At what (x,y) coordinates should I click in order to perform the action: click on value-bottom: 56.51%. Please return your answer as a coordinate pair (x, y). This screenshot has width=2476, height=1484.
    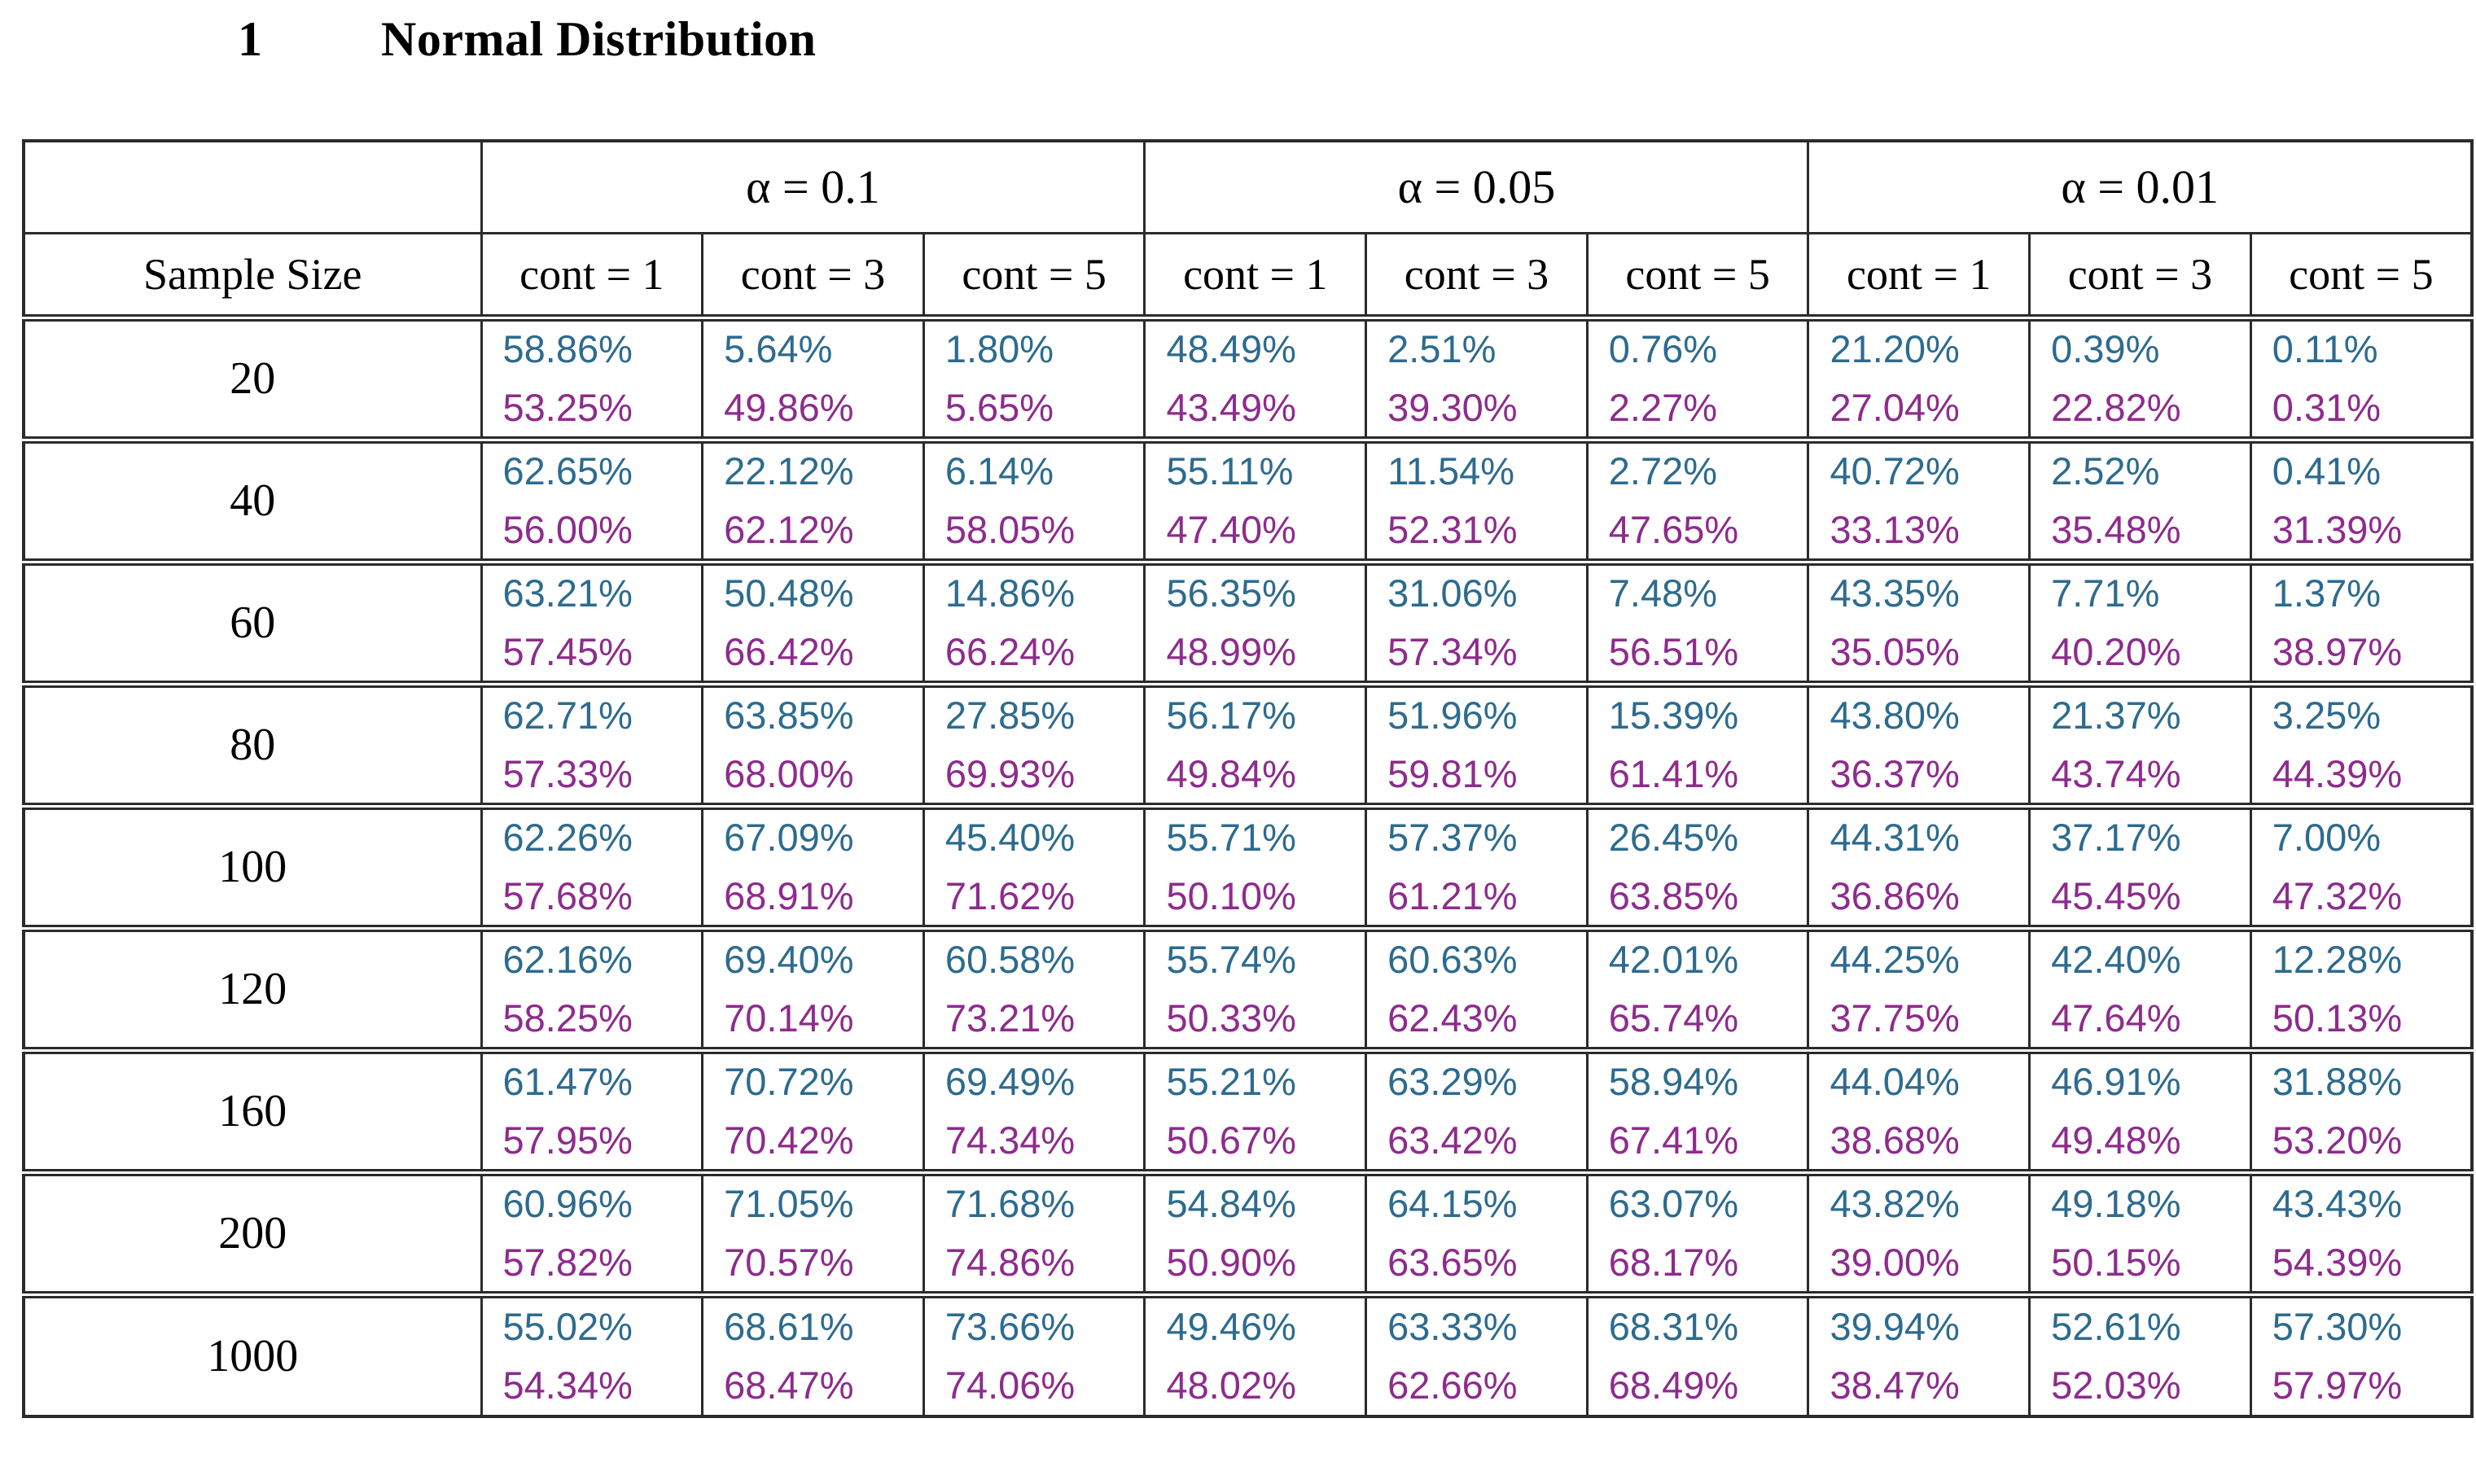
    Looking at the image, I should click on (1674, 652).